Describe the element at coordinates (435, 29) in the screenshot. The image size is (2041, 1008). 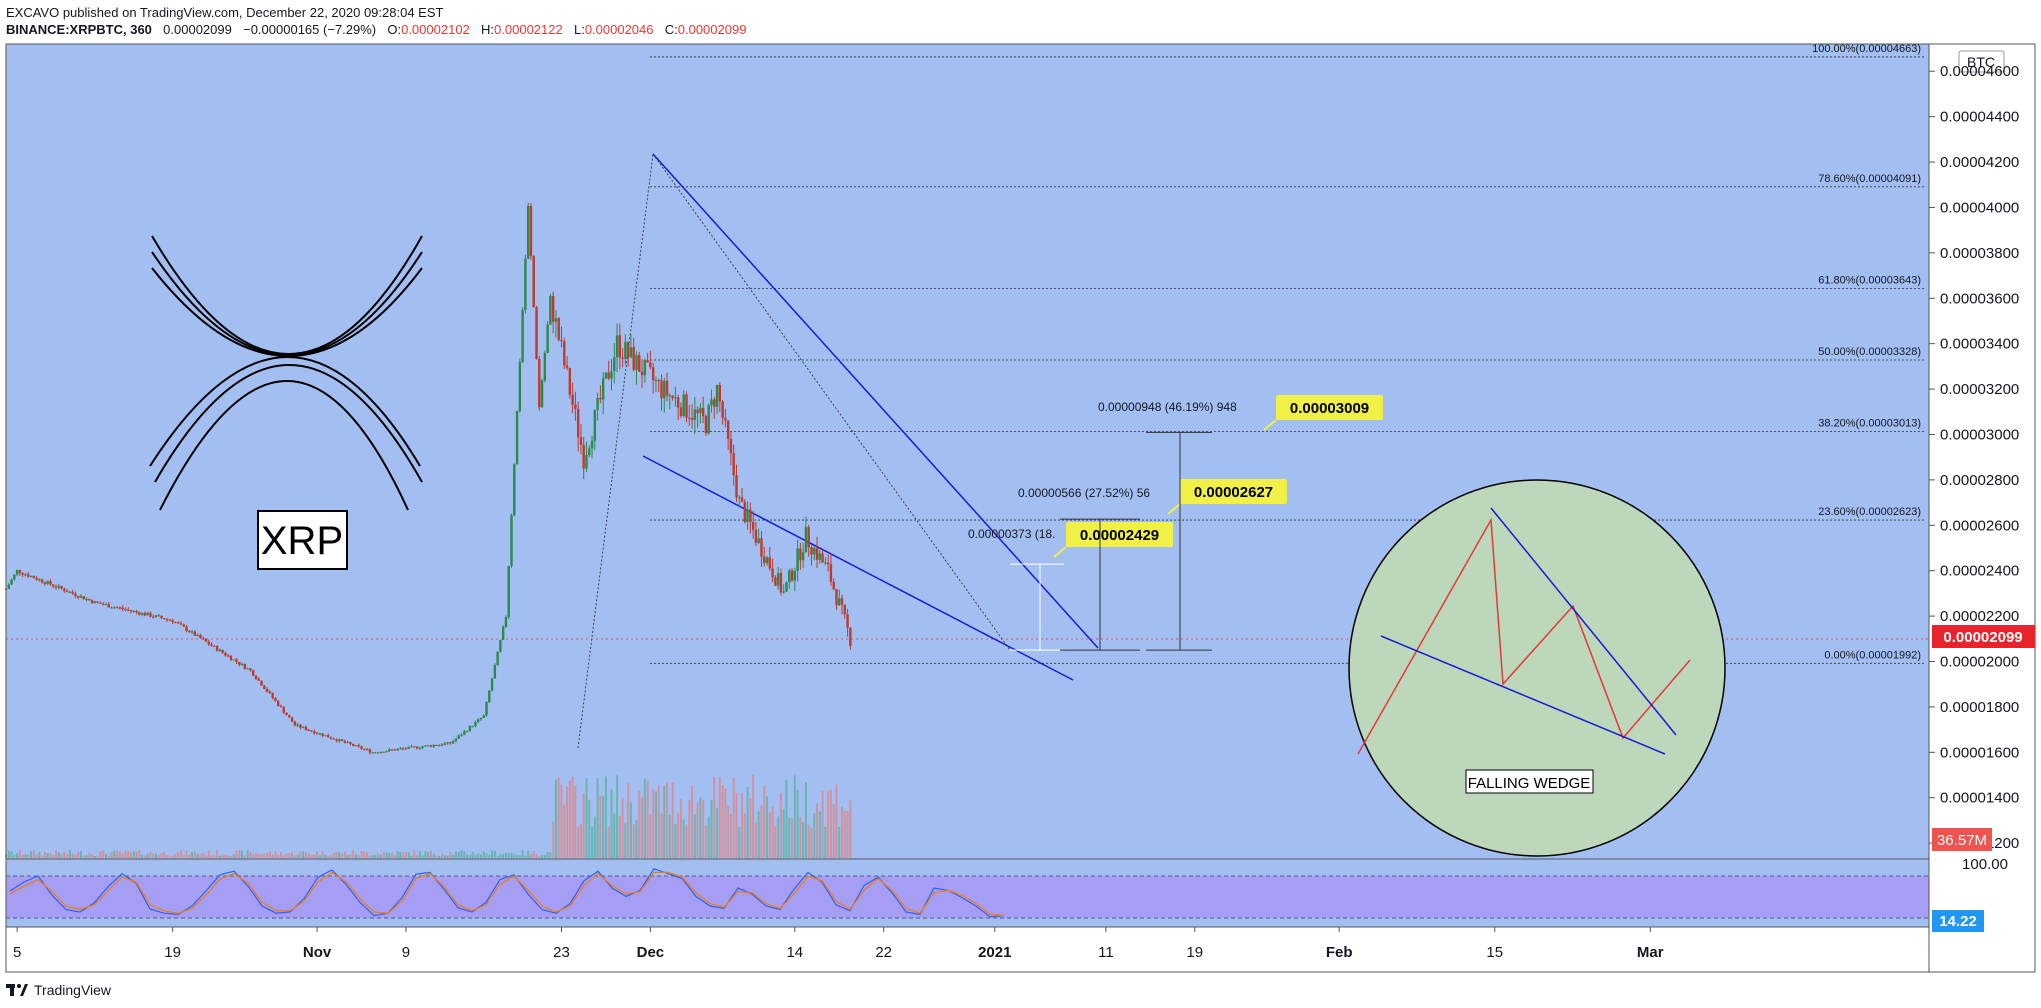
I see `open-value: 0.00002102` at that location.